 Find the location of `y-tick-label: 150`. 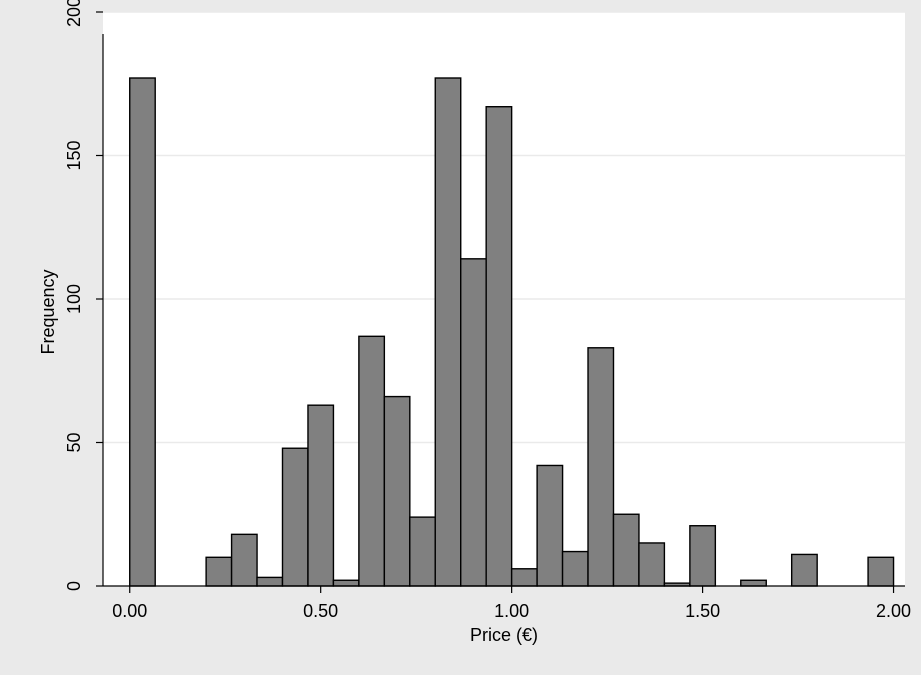

y-tick-label: 150 is located at coordinates (74, 155).